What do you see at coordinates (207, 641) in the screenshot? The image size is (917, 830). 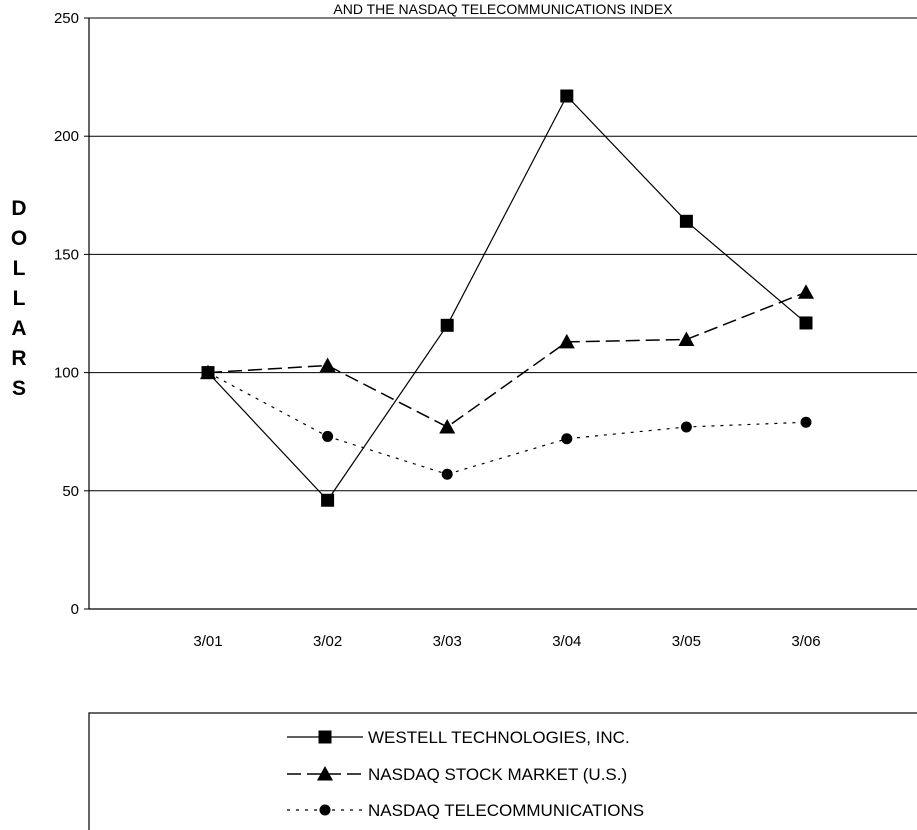 I see `x-tick-label: 3/01` at bounding box center [207, 641].